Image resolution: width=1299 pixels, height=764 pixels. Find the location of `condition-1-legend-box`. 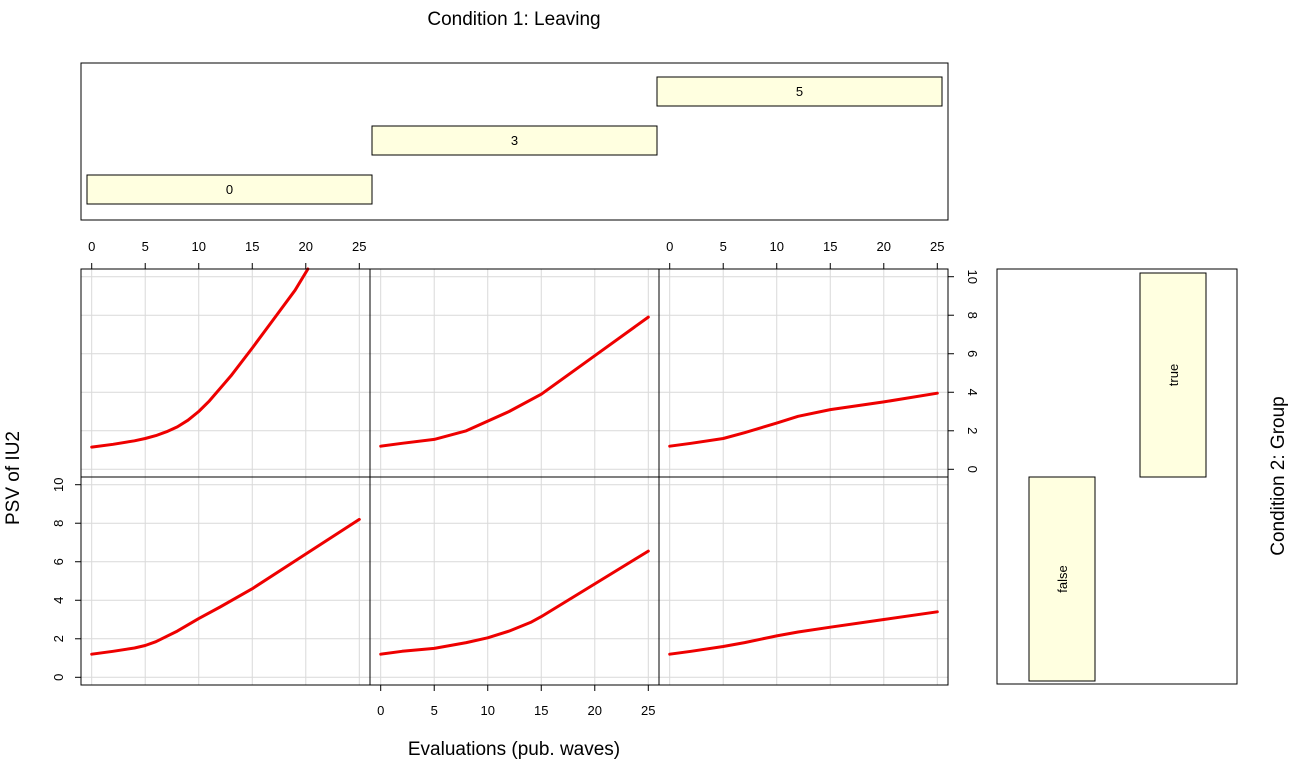

condition-1-legend-box is located at coordinates (514, 141).